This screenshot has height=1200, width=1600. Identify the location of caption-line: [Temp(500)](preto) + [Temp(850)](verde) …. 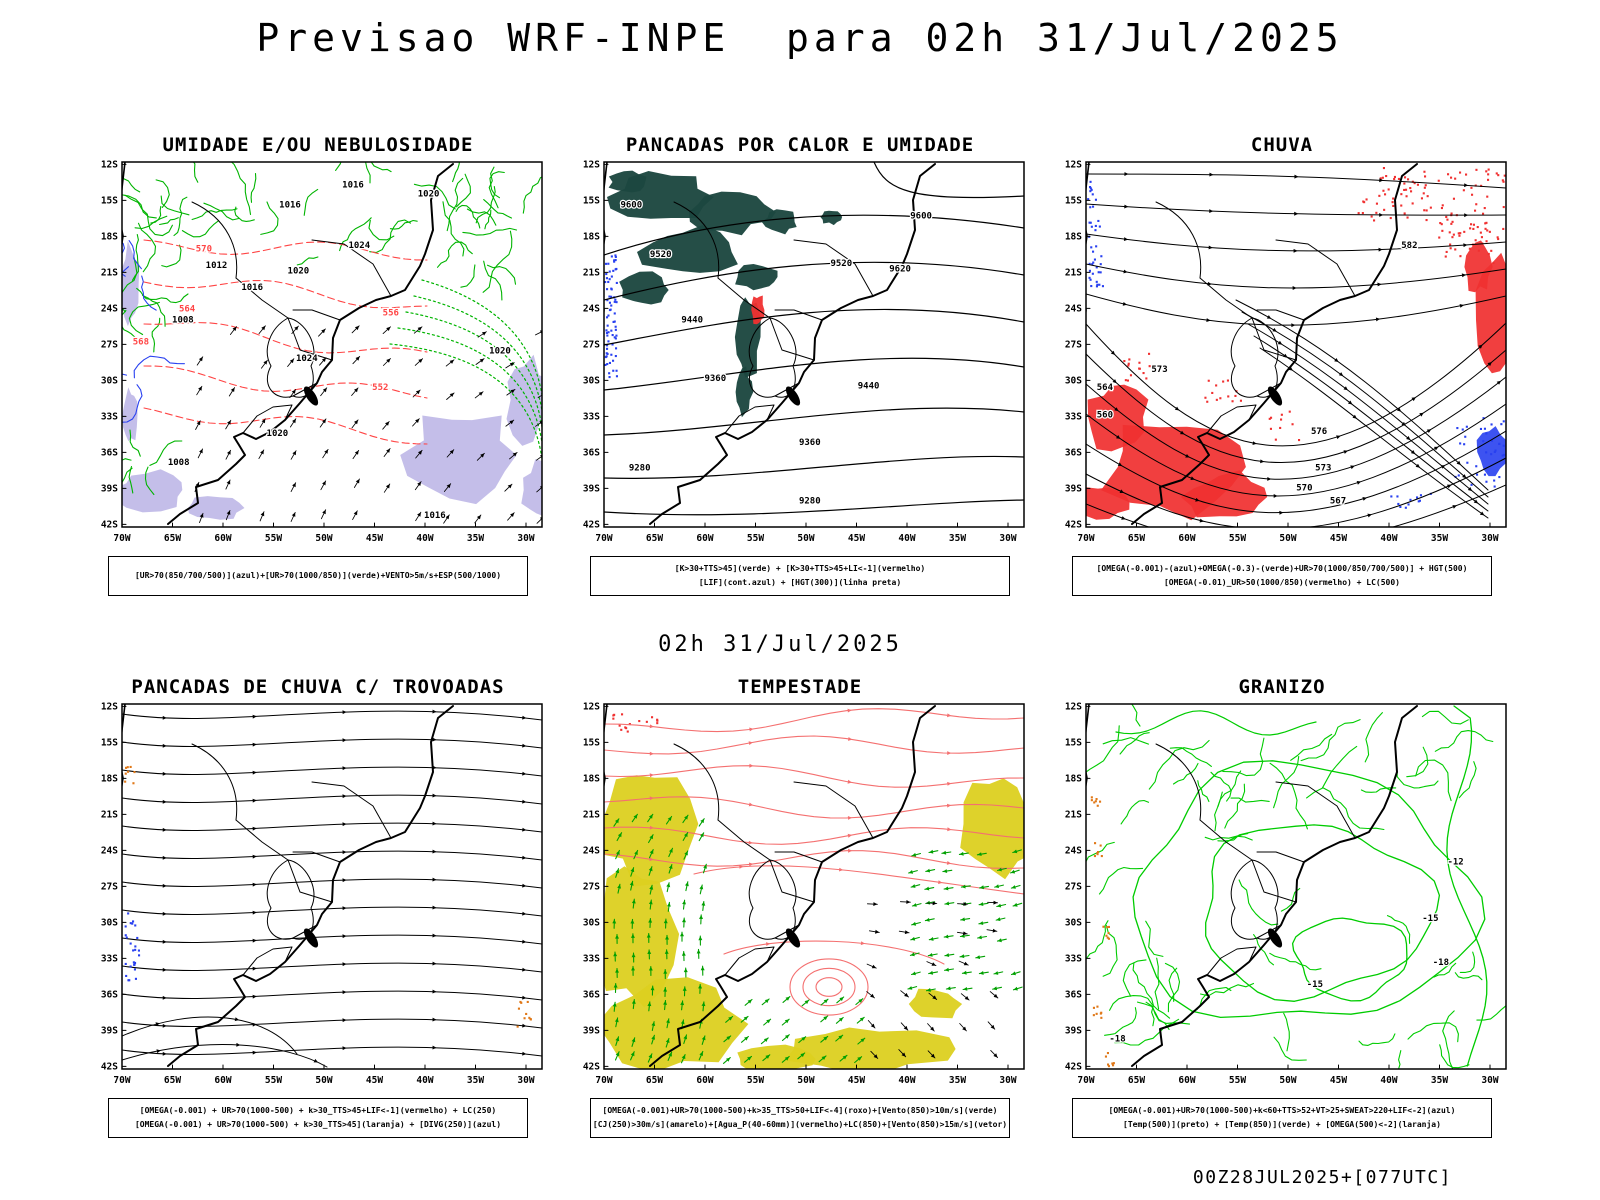
(1282, 1124).